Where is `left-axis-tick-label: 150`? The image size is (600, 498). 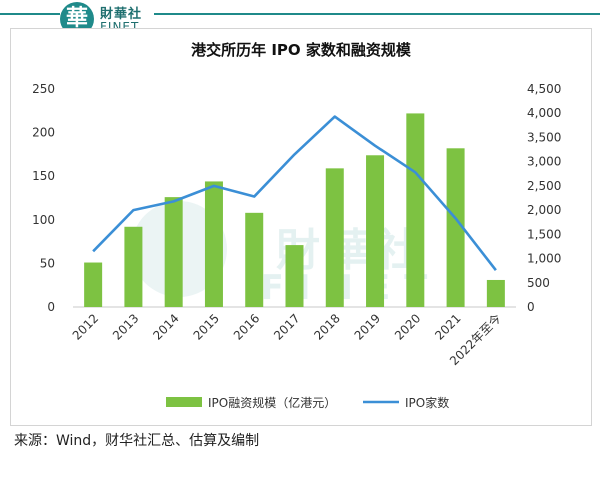 left-axis-tick-label: 150 is located at coordinates (43, 176).